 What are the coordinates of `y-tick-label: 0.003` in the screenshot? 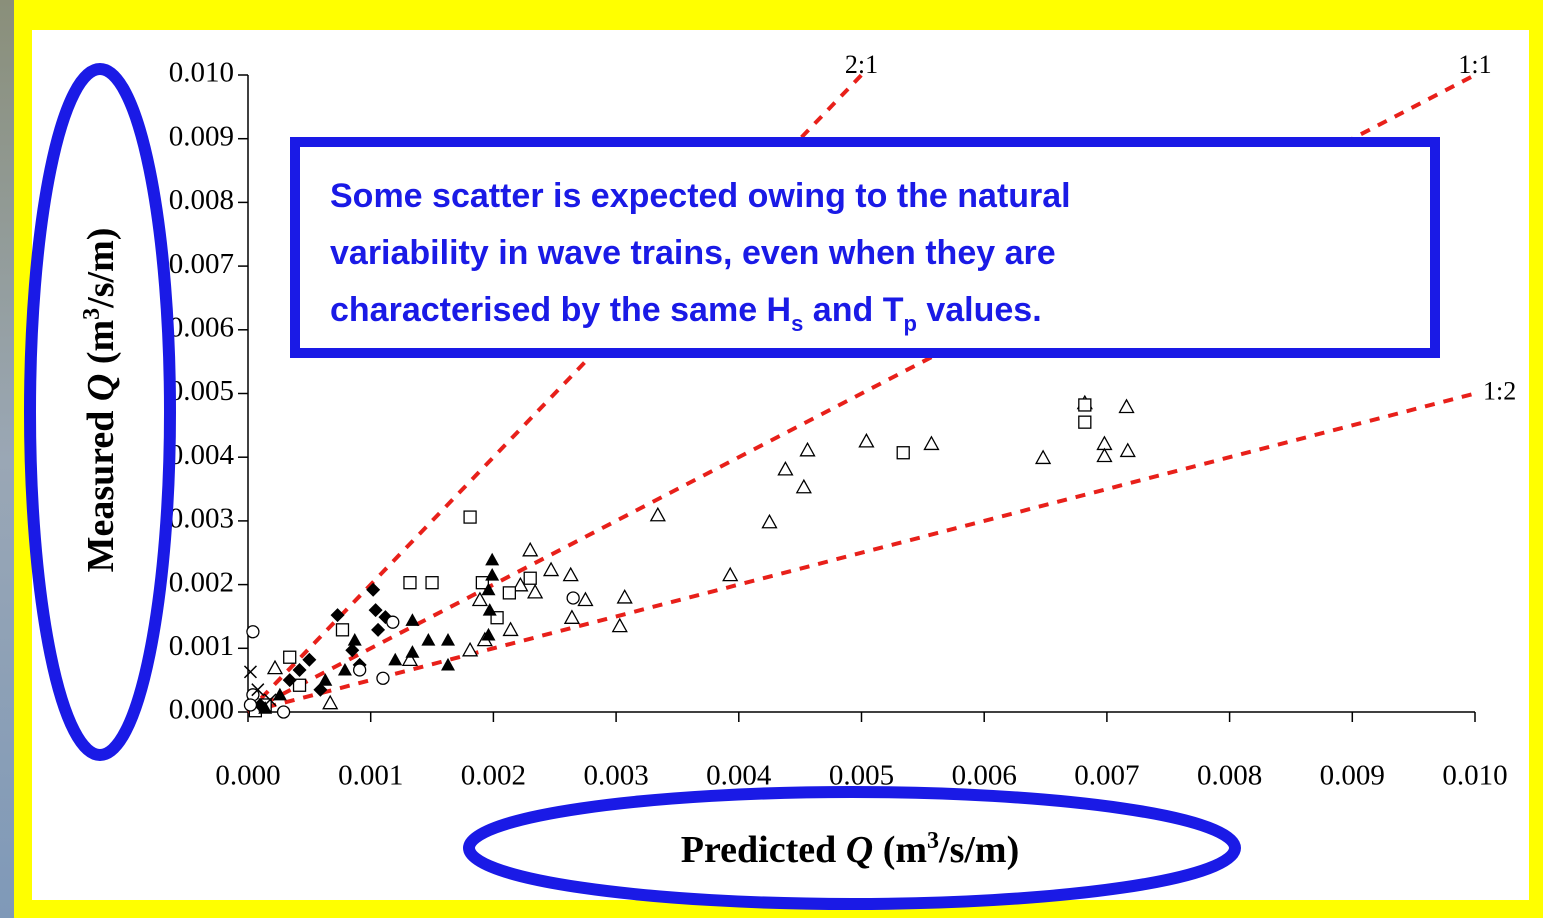 It's located at (201, 519).